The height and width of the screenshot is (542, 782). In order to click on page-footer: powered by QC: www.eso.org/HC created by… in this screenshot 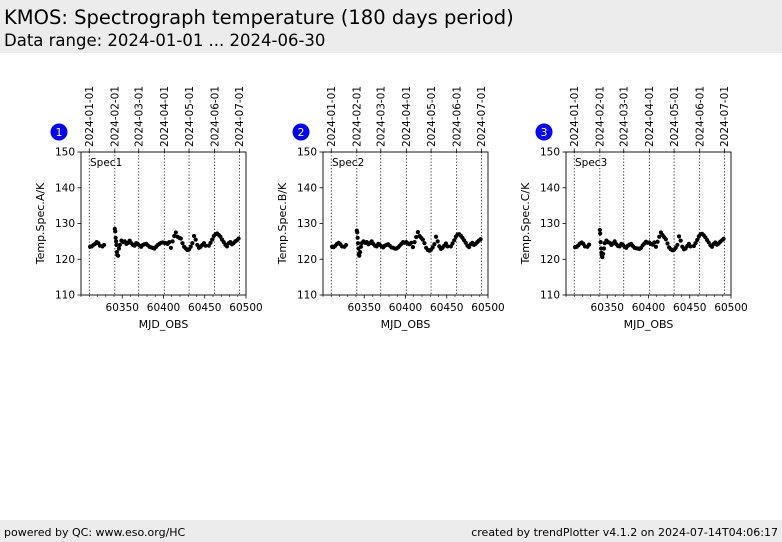, I will do `click(391, 531)`.